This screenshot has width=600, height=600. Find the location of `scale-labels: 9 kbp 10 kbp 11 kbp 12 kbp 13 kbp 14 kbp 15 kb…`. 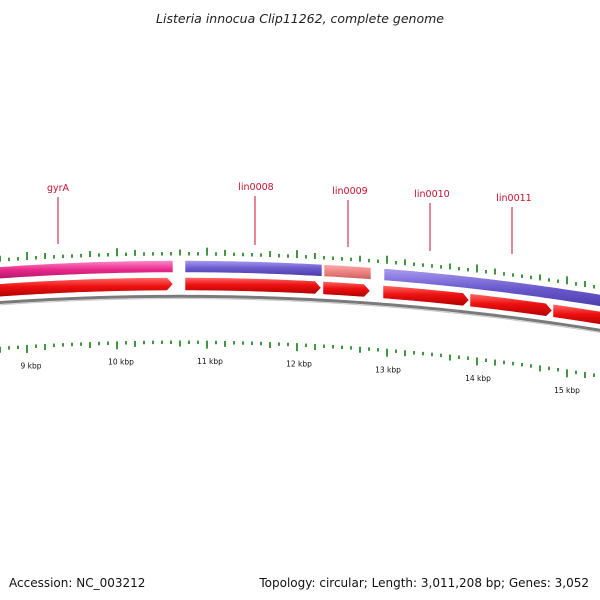

scale-labels: 9 kbp 10 kbp 11 kbp 12 kbp 13 kbp 14 kbp 15 kb… is located at coordinates (300, 376).